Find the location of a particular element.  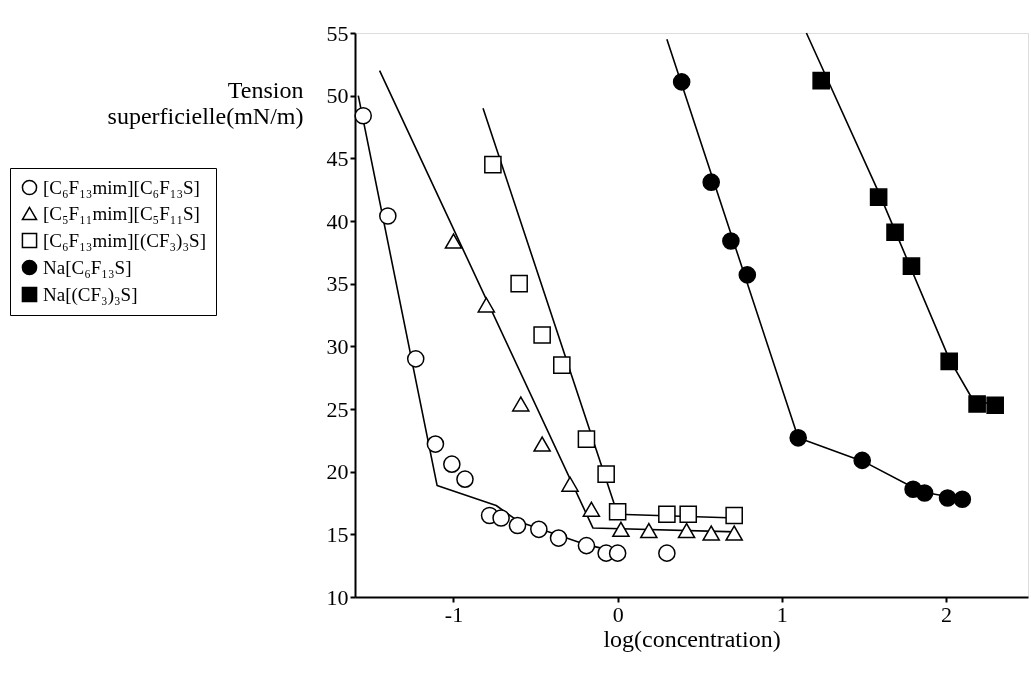

x-tick-label: 2 is located at coordinates (946, 614).